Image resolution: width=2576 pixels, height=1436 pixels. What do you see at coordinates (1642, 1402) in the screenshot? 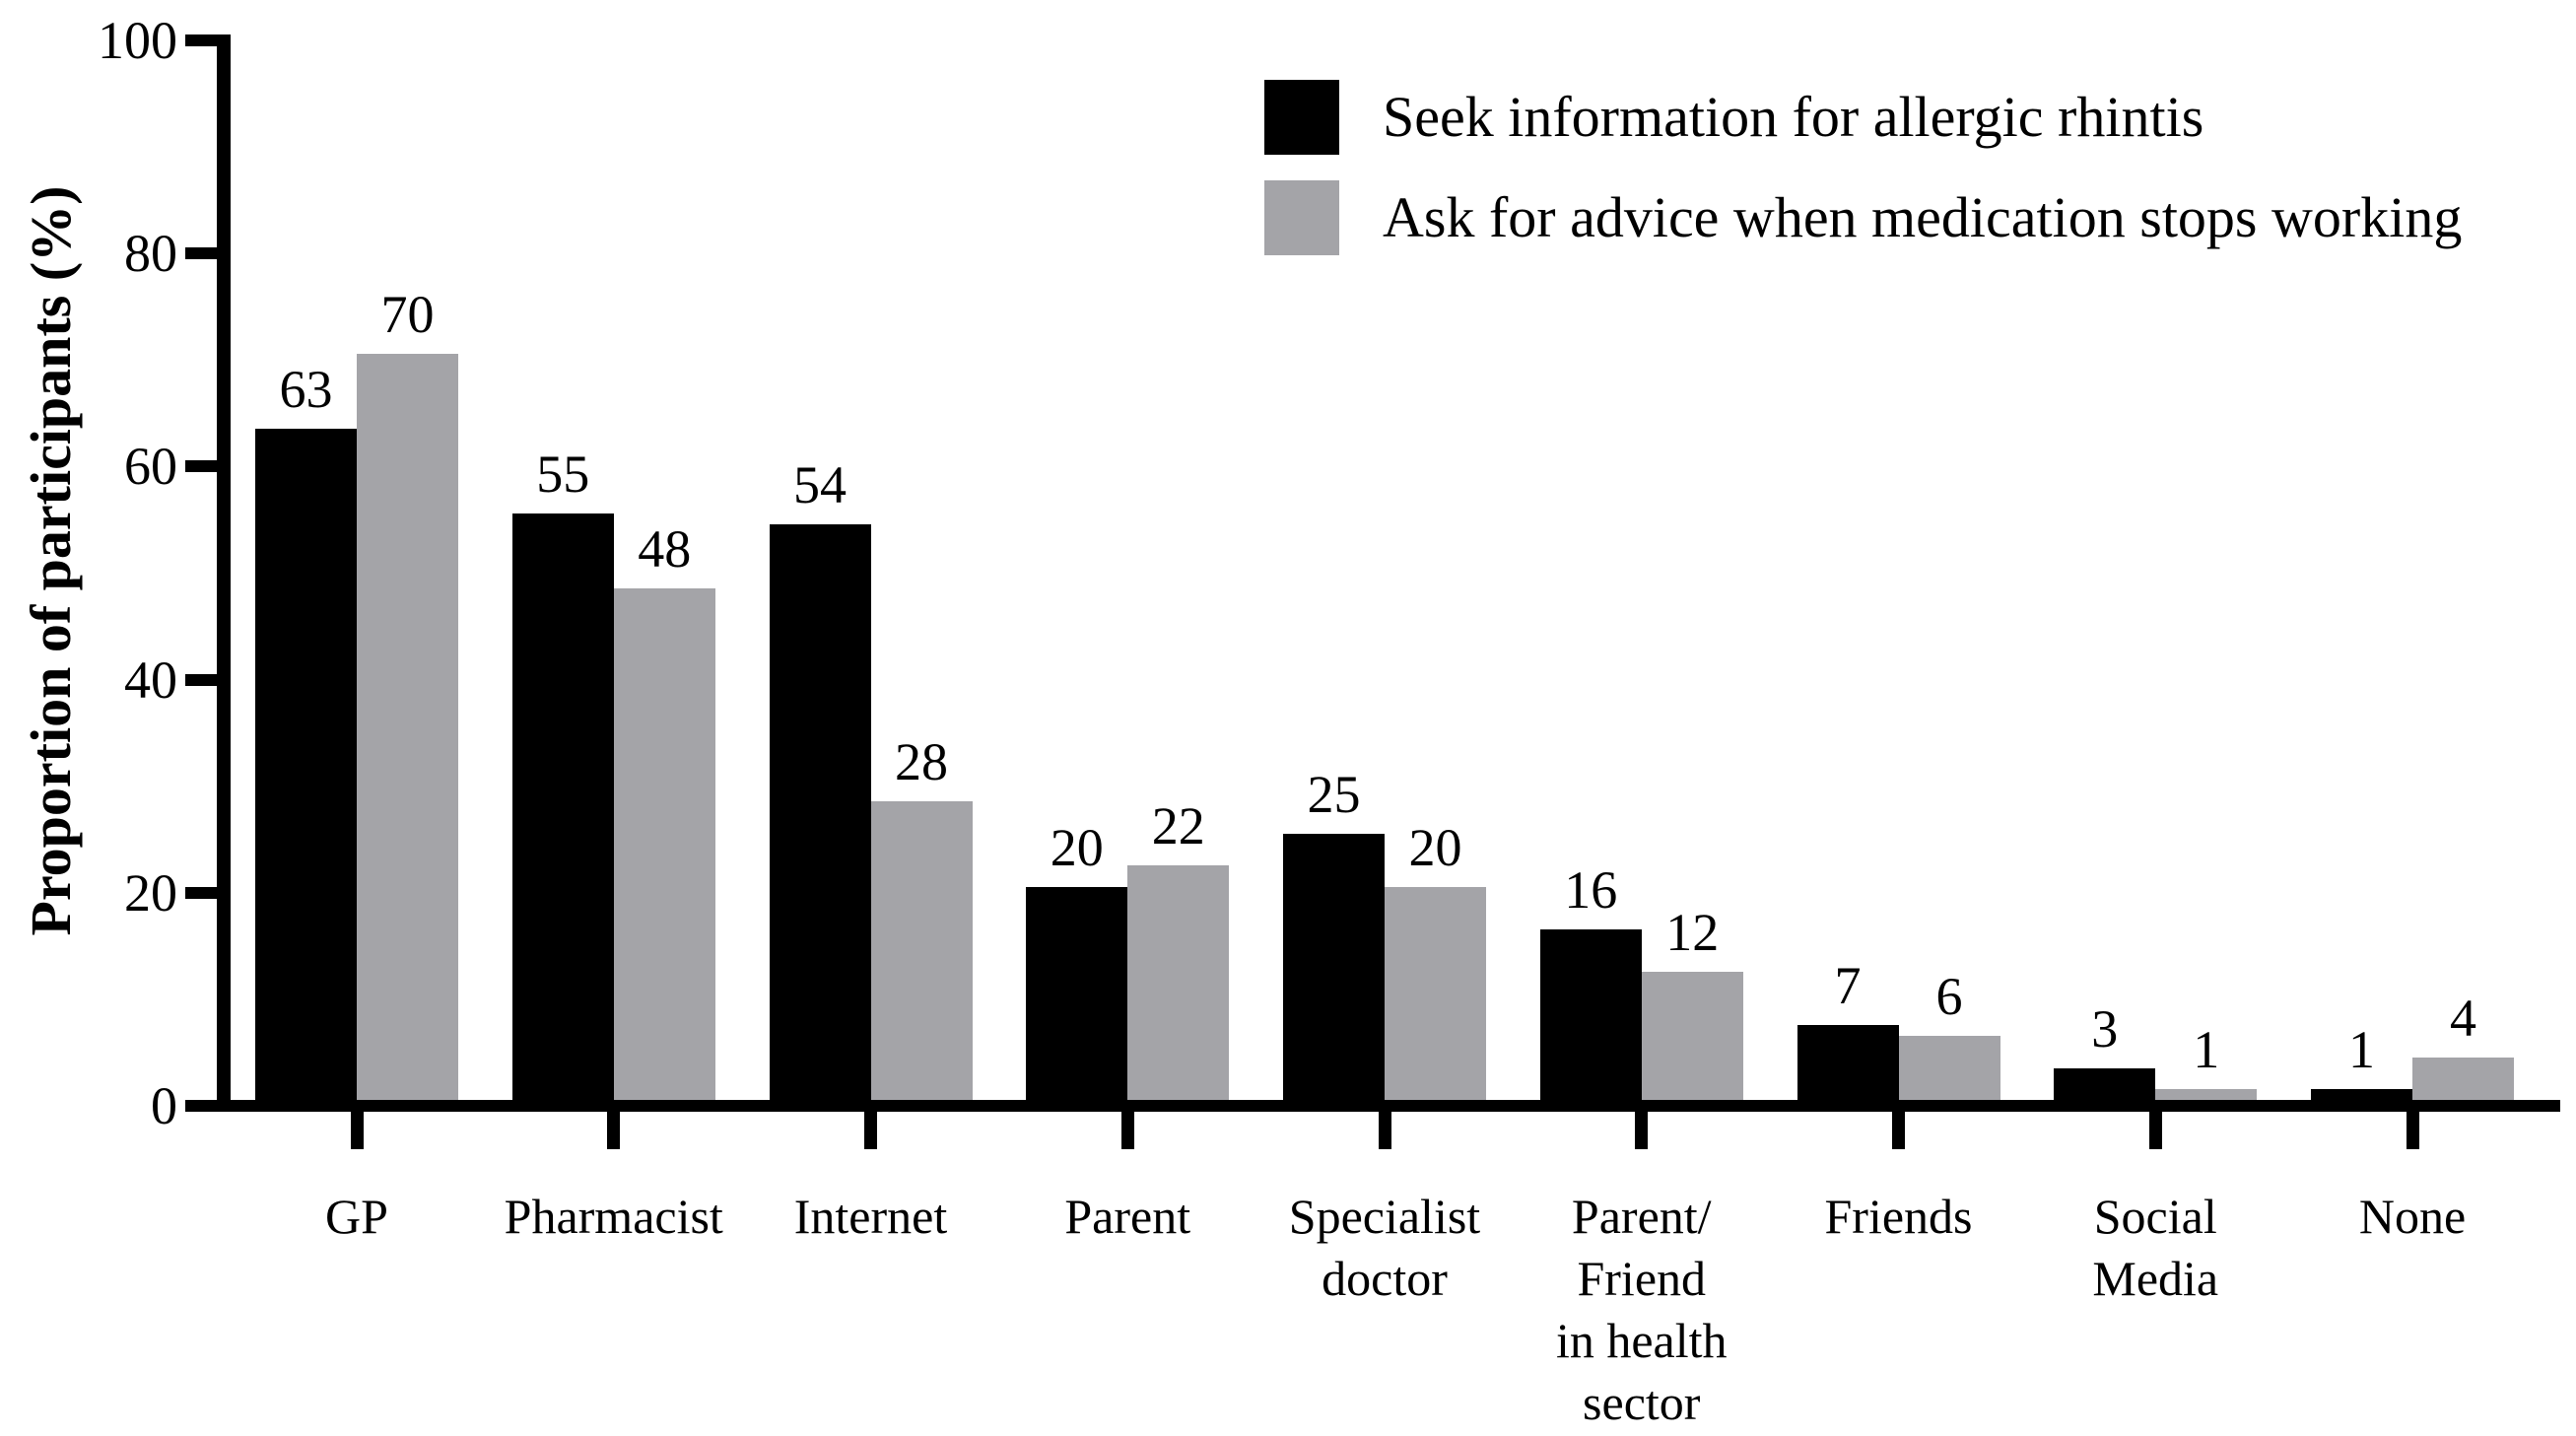
I see `x-axis-label-line: sector` at bounding box center [1642, 1402].